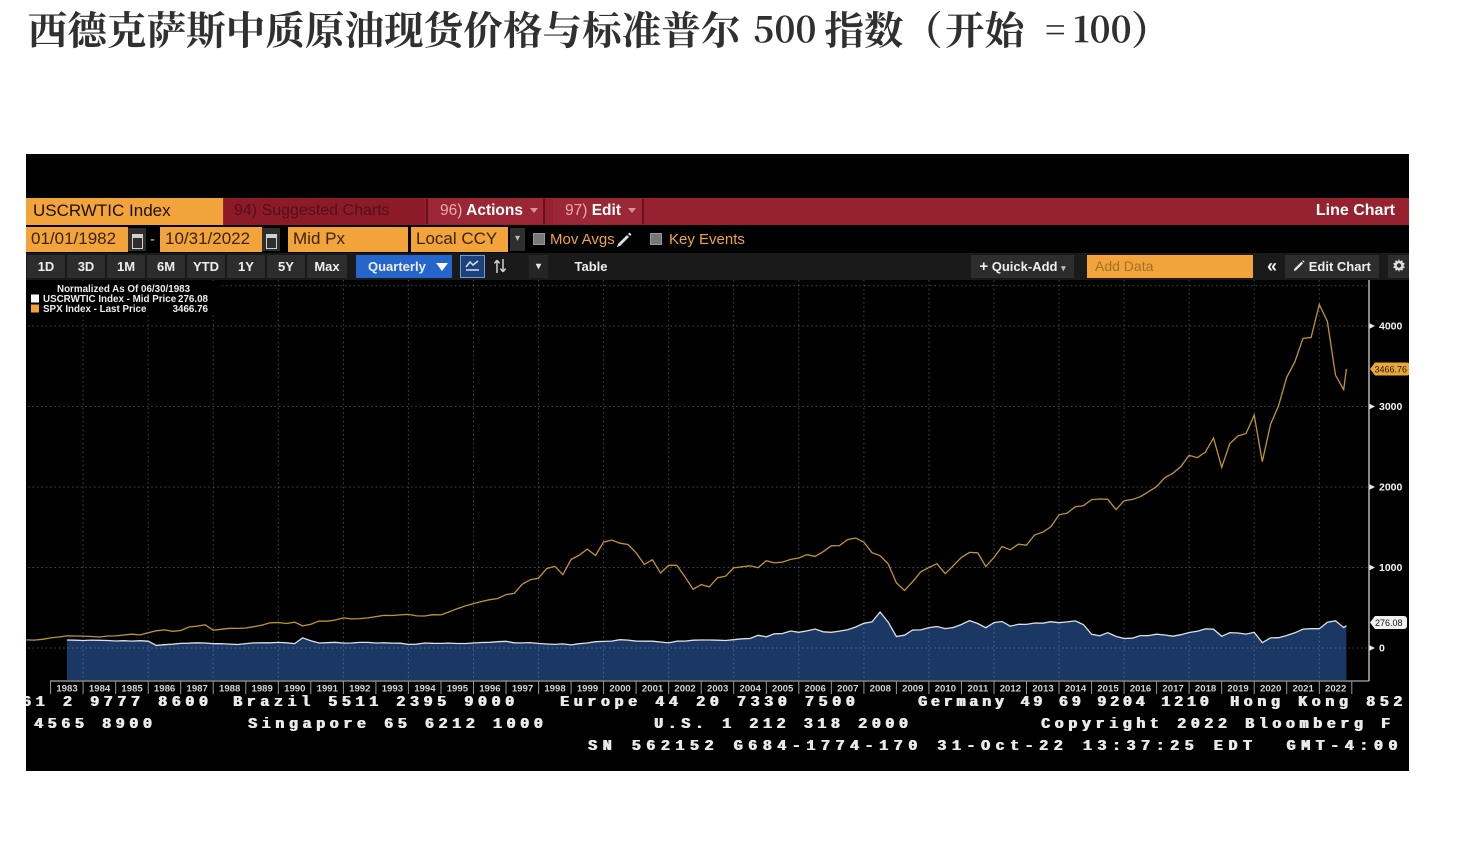 The height and width of the screenshot is (848, 1472). Describe the element at coordinates (359, 689) in the screenshot. I see `svg-text: 1992` at that location.